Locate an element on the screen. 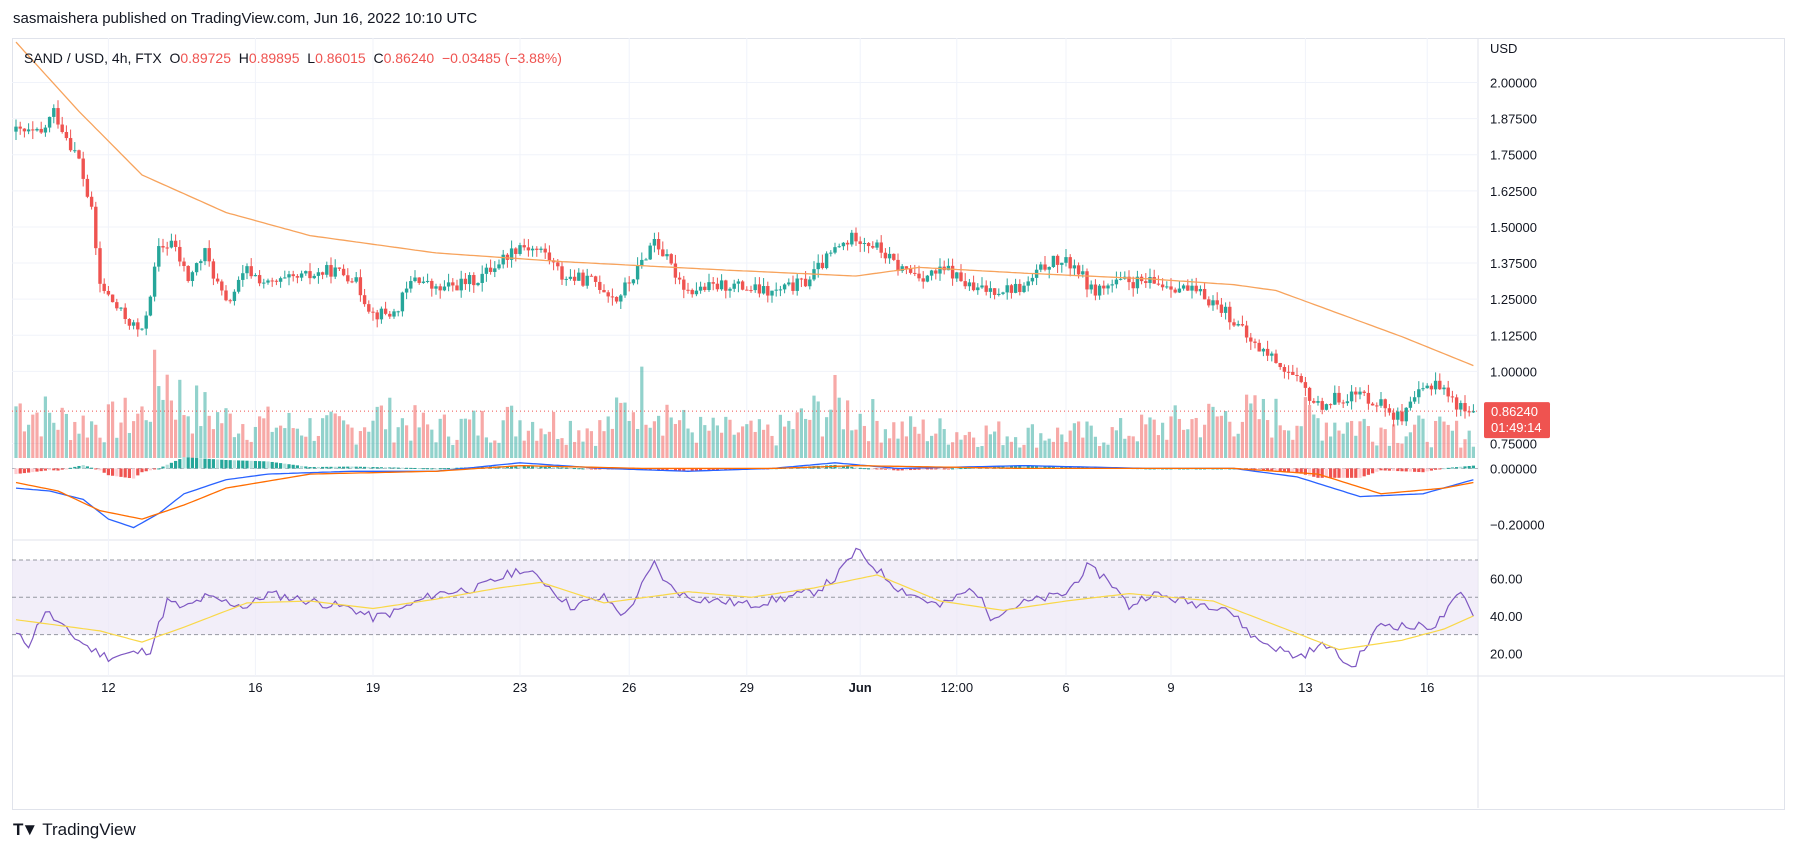 The height and width of the screenshot is (857, 1801). price-tag-bg is located at coordinates (1517, 420).